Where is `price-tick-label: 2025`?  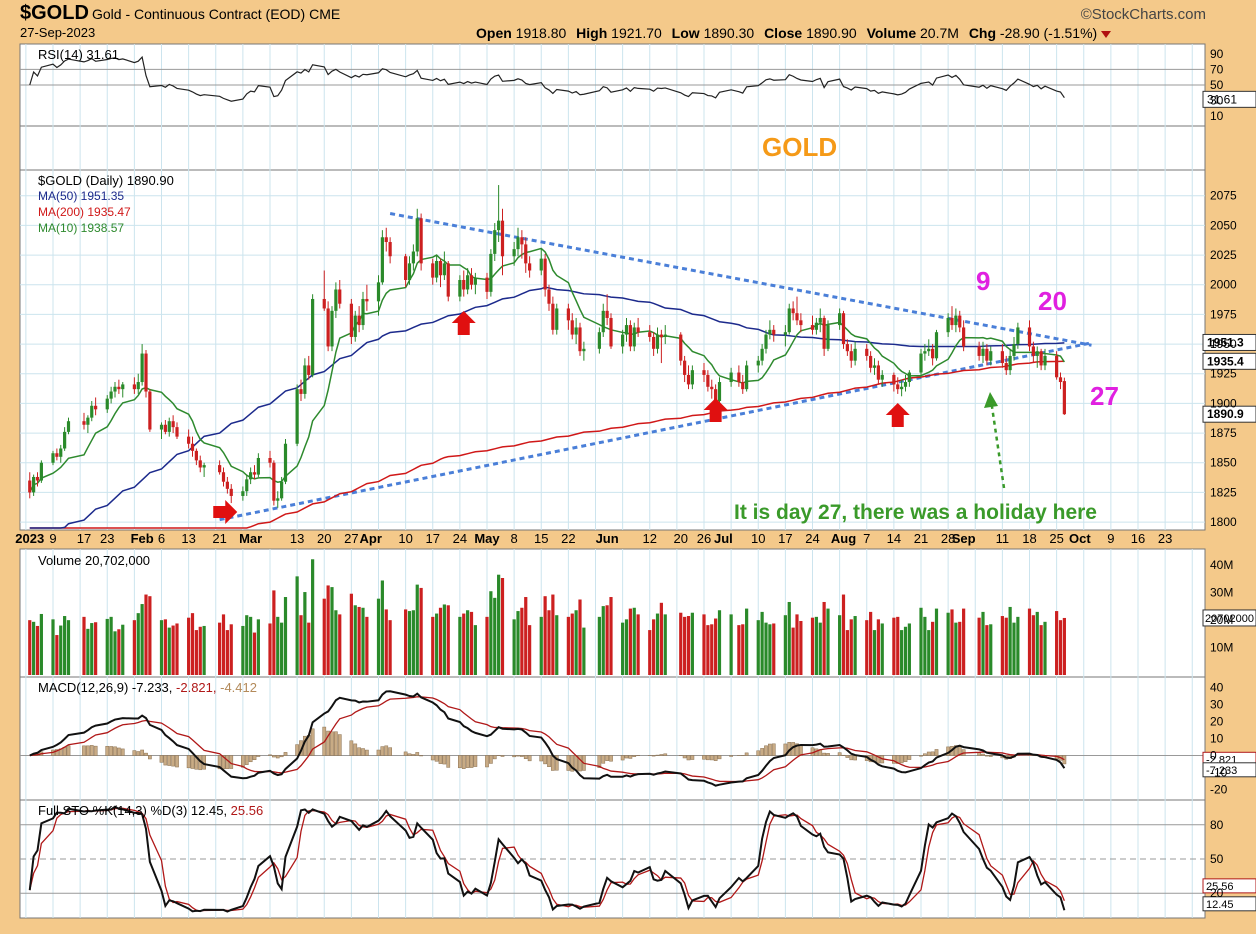 price-tick-label: 2025 is located at coordinates (1223, 255).